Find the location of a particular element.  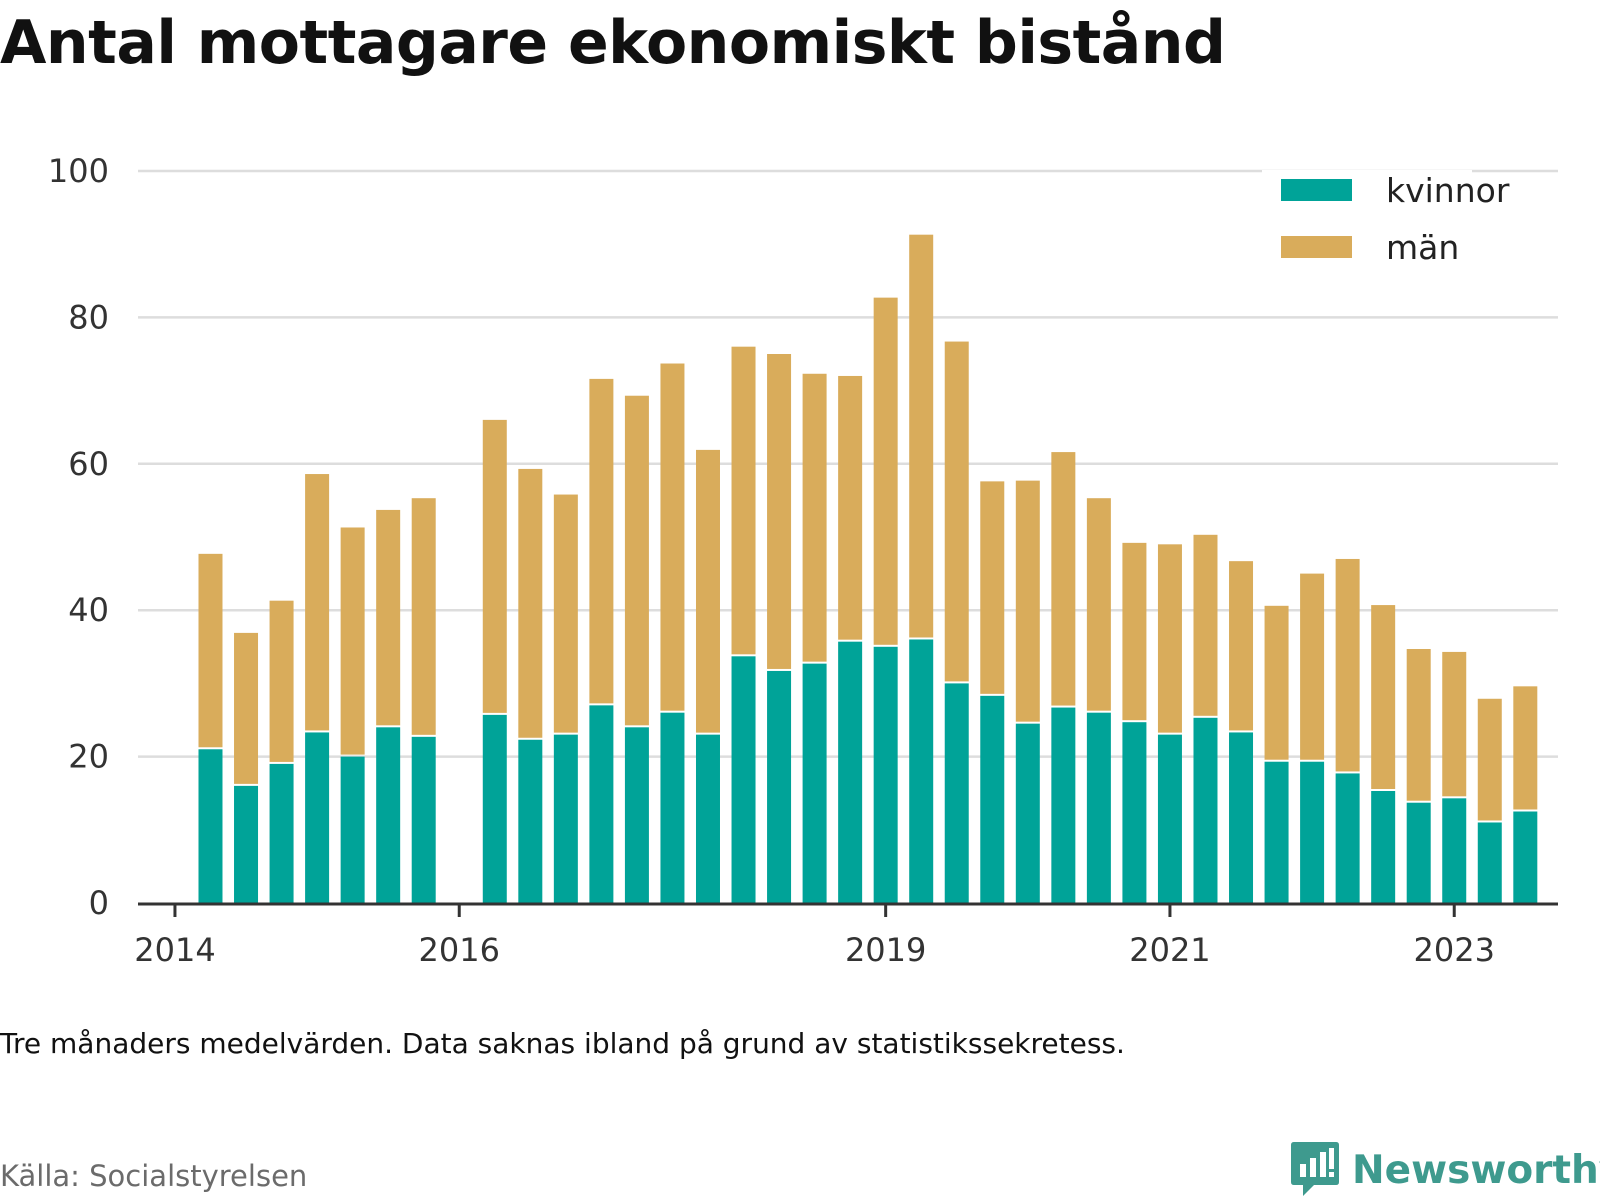

x-axis is located at coordinates (848, 909).